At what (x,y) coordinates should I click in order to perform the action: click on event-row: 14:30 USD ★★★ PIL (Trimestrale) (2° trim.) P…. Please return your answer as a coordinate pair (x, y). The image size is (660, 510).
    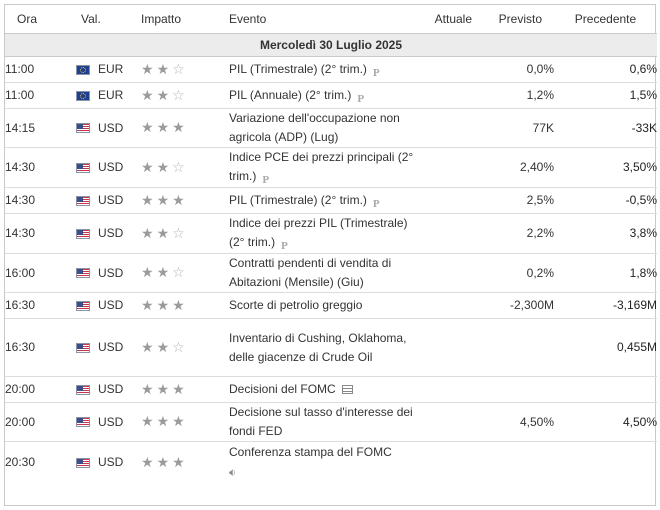
    Looking at the image, I should click on (331, 200).